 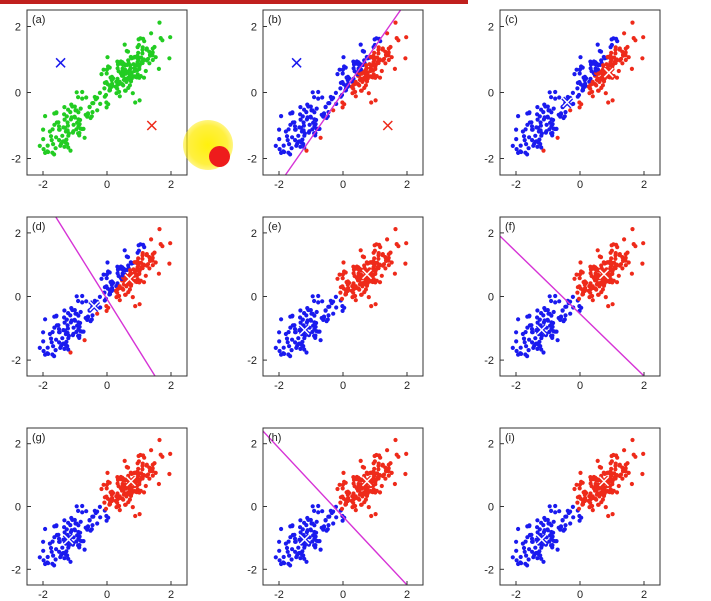 I want to click on x-tick-label: 2, so click(x=407, y=595).